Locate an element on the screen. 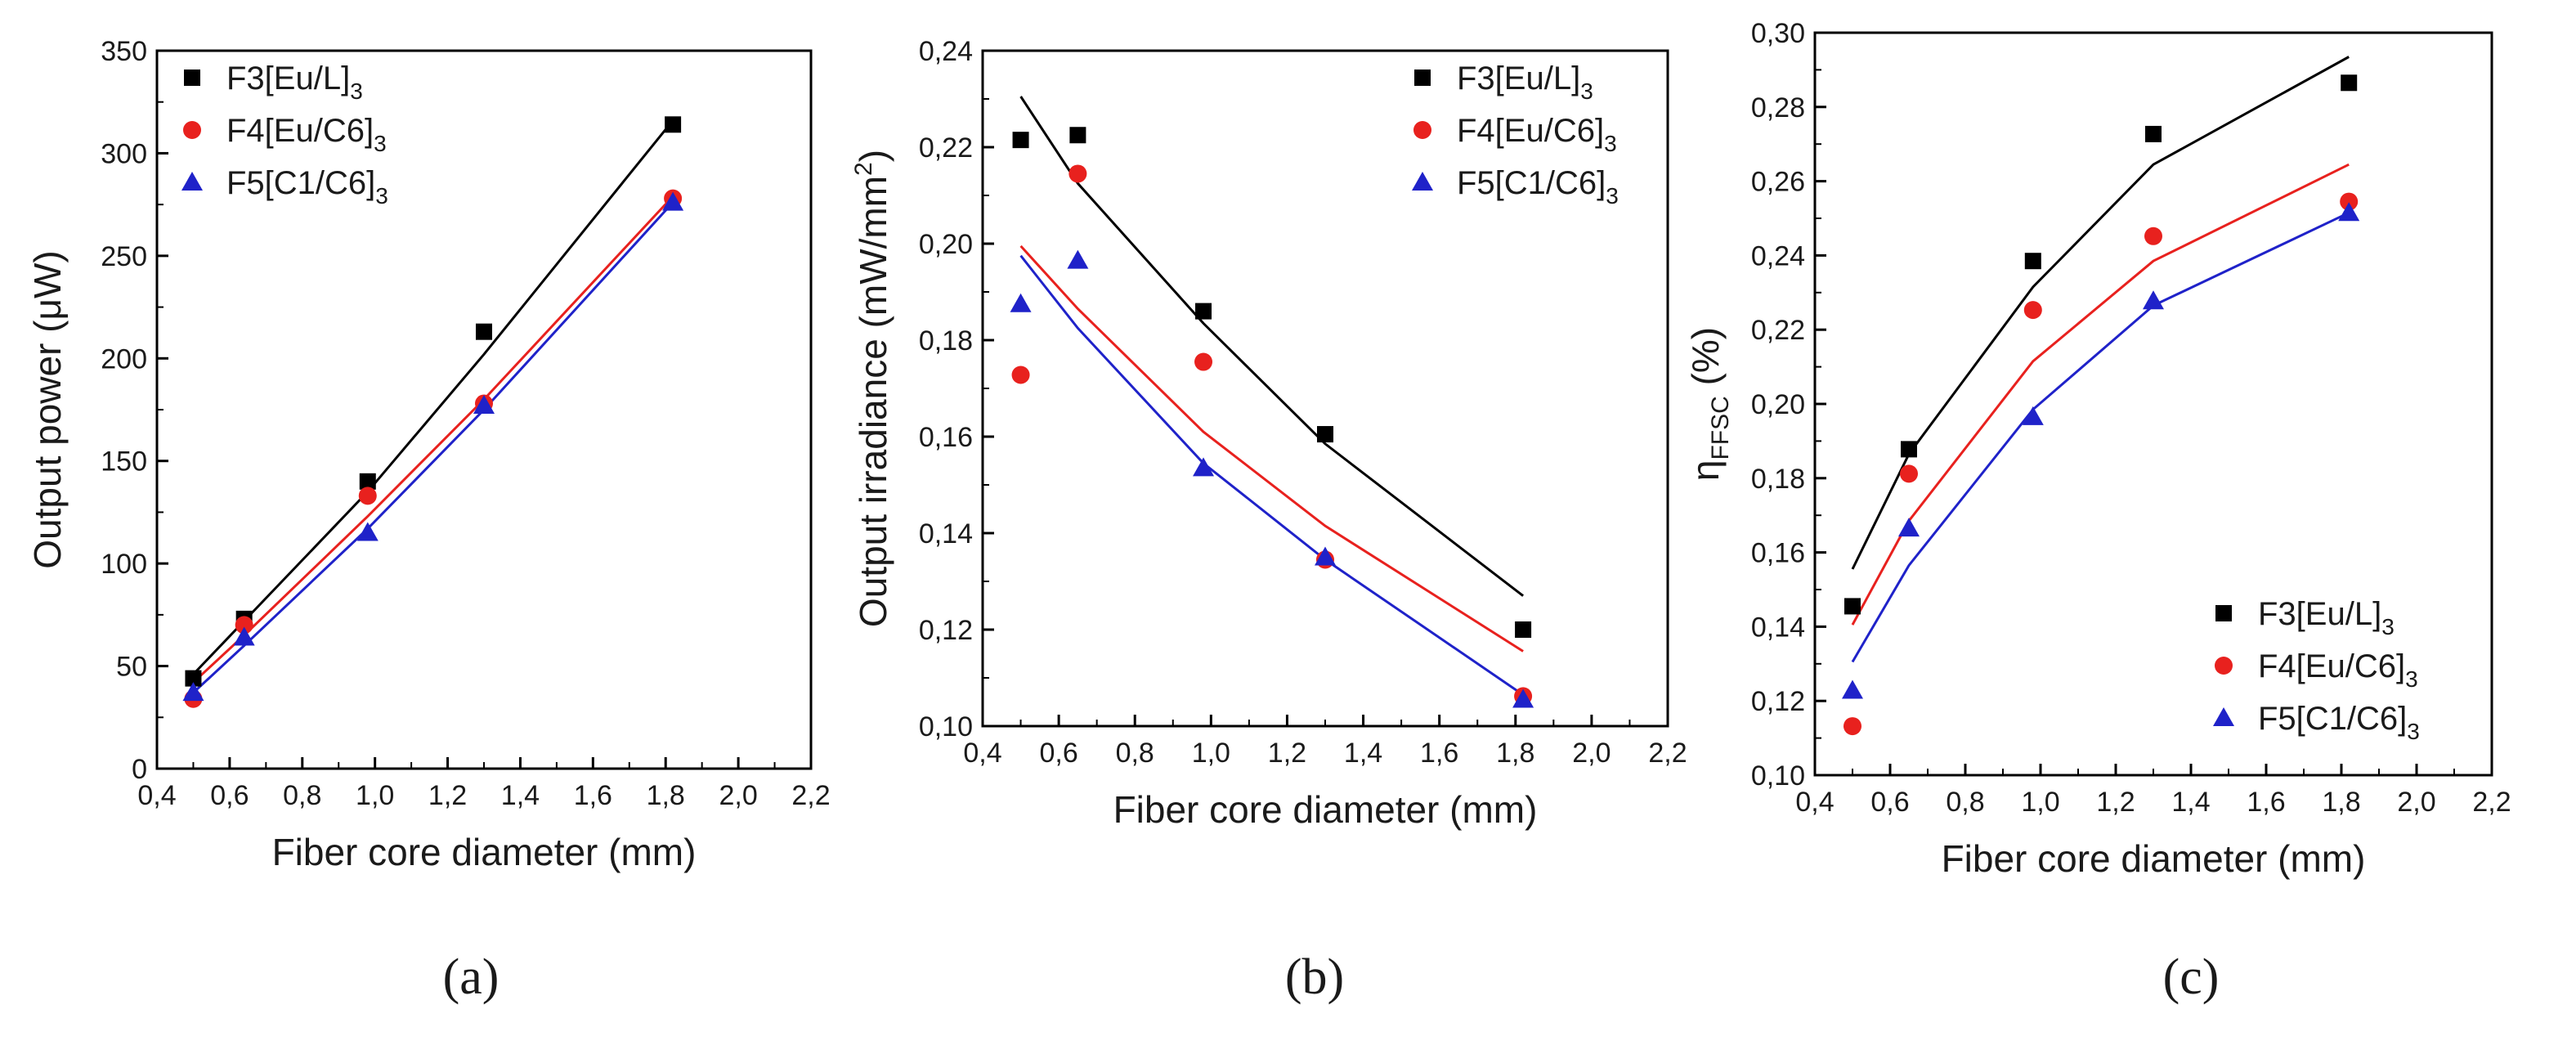 The width and height of the screenshot is (2576, 1054). y-axis-title: Output irradiance (mW/mm2) is located at coordinates (872, 388).